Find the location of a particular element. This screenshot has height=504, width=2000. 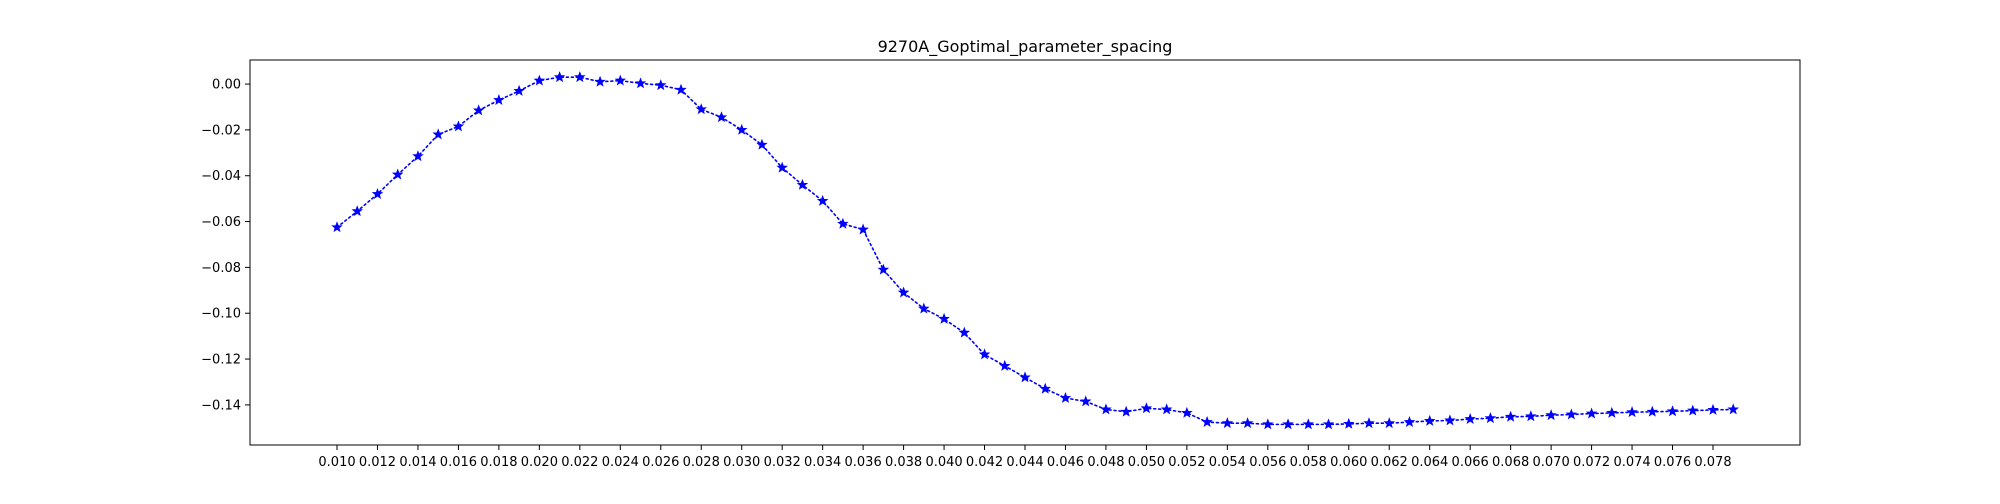

x-tick-label: 0.040 is located at coordinates (943, 462).